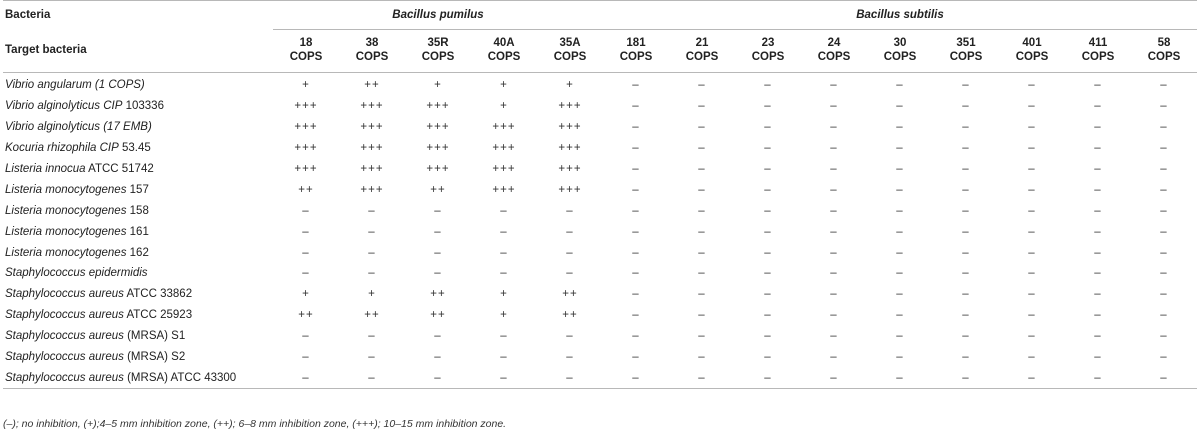 The width and height of the screenshot is (1200, 437). What do you see at coordinates (1032, 43) in the screenshot?
I see `column-header-strain: 401` at bounding box center [1032, 43].